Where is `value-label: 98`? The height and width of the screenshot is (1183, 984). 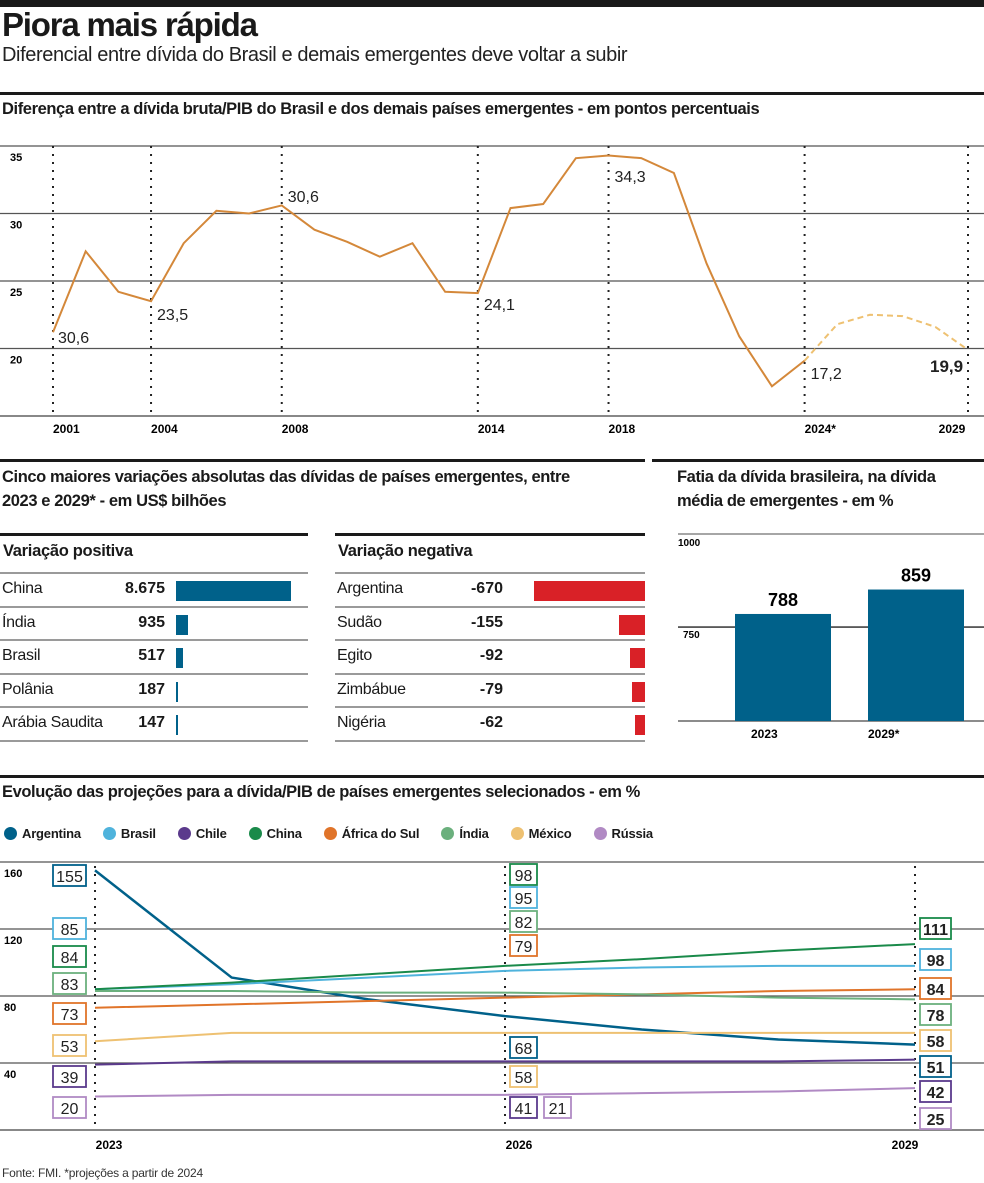 value-label: 98 is located at coordinates (524, 876).